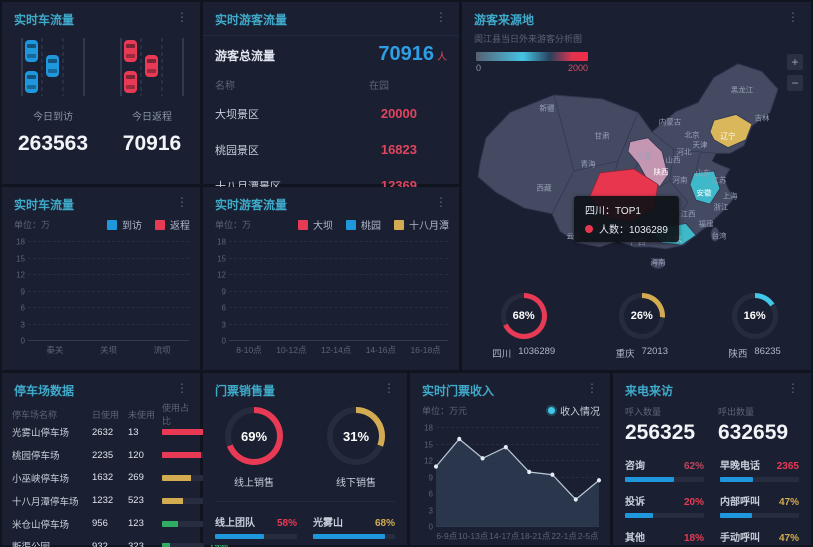  Describe the element at coordinates (740, 466) in the screenshot. I see `progress-label: 早晚电话` at that location.